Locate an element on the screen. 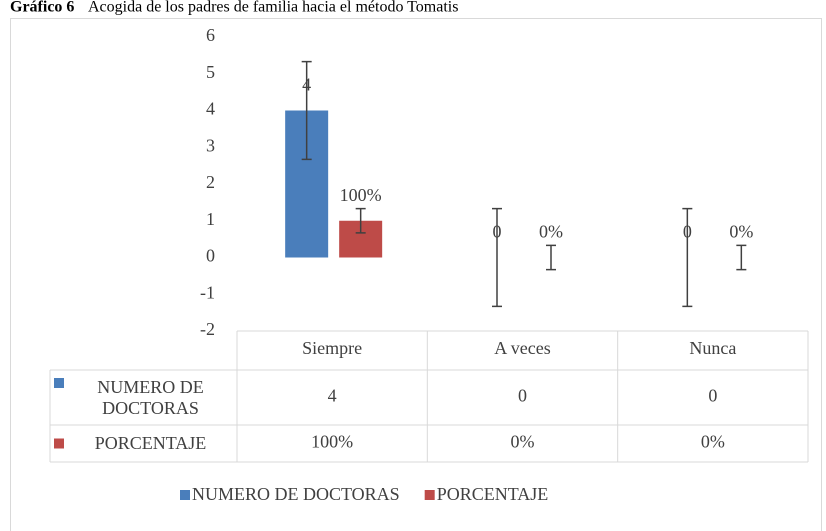 Image resolution: width=826 pixels, height=531 pixels. y-tick-label: 5 is located at coordinates (210, 72).